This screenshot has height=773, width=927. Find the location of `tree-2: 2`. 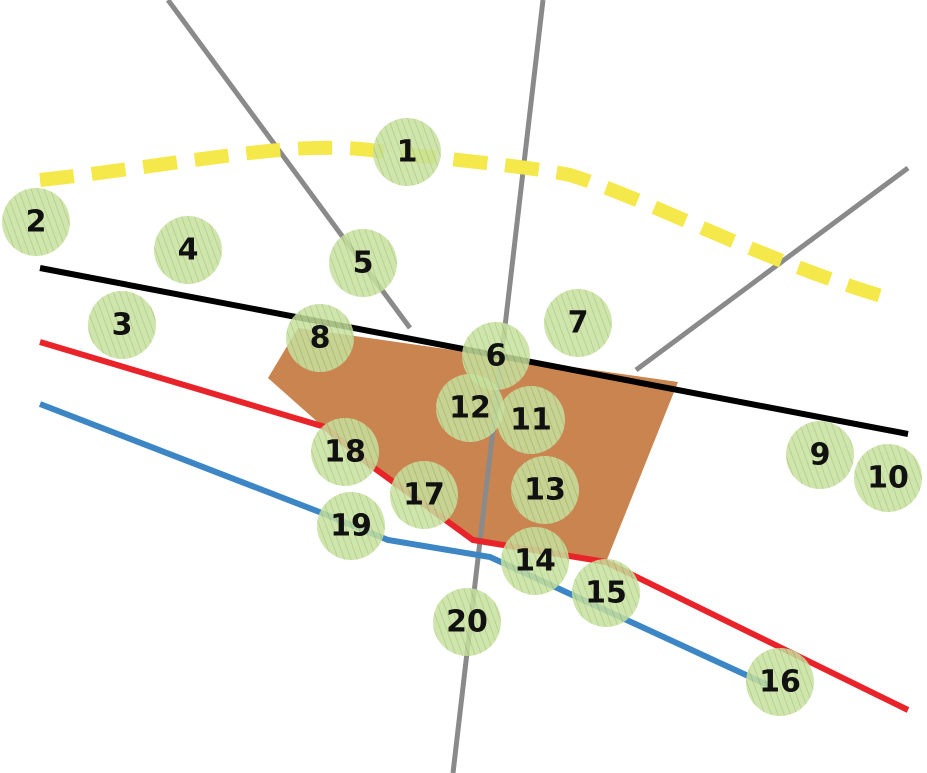

tree-2: 2 is located at coordinates (36, 222).